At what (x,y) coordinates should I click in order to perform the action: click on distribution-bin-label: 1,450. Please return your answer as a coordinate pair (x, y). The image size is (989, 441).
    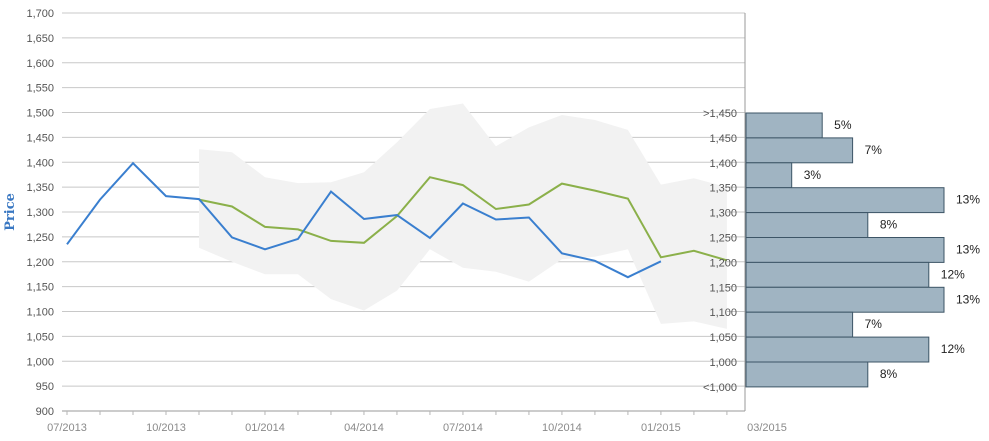
    Looking at the image, I should click on (723, 139).